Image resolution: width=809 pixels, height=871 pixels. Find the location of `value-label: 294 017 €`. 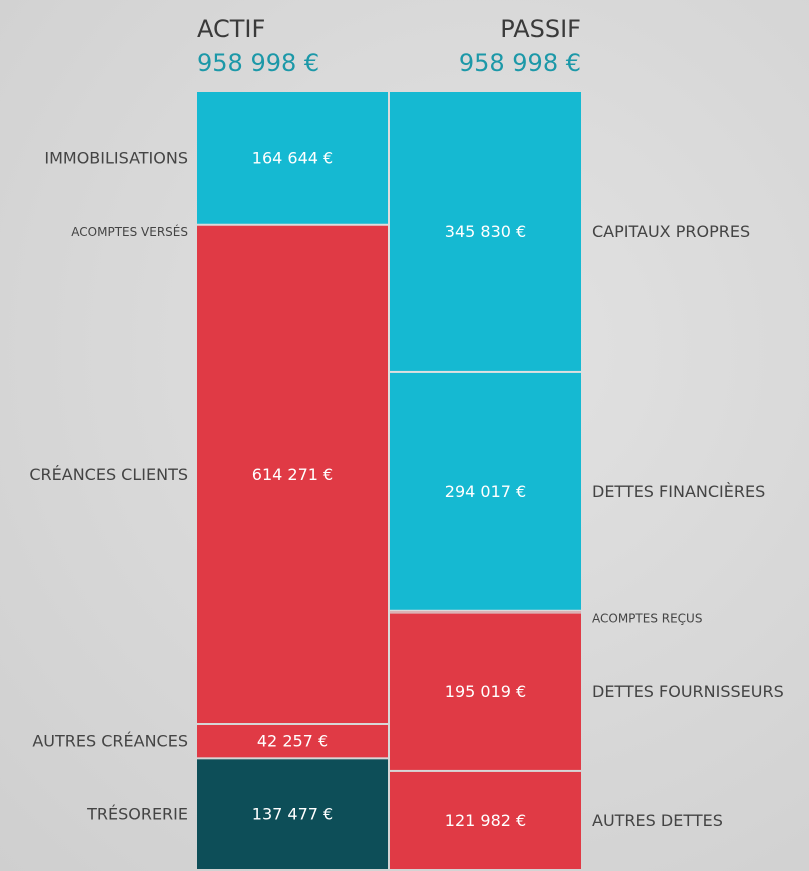

value-label: 294 017 € is located at coordinates (485, 491).